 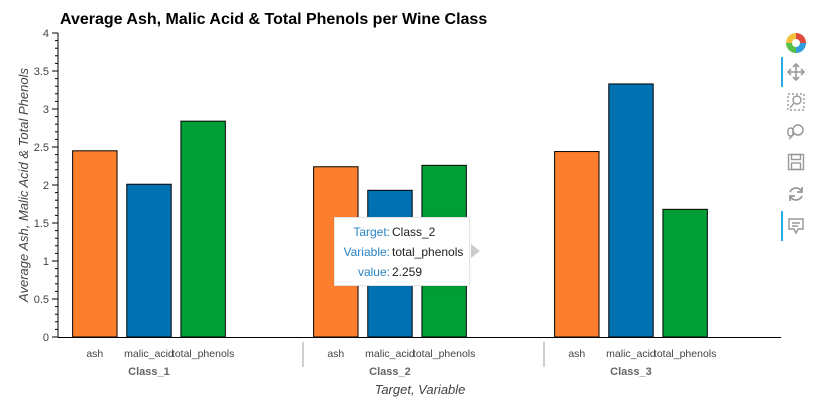 I want to click on bar-Class_1-ash, so click(x=95, y=244).